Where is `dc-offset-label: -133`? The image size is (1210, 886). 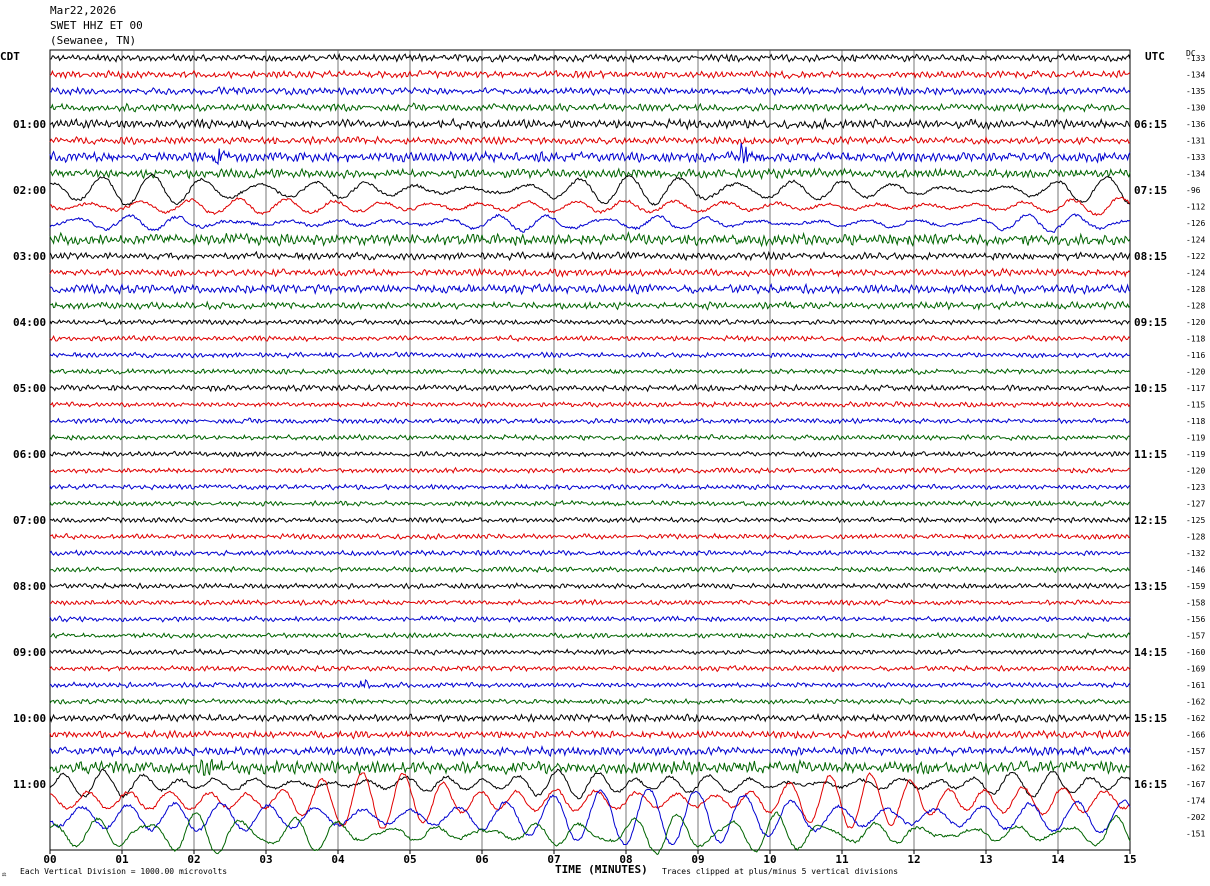 dc-offset-label: -133 is located at coordinates (1195, 157).